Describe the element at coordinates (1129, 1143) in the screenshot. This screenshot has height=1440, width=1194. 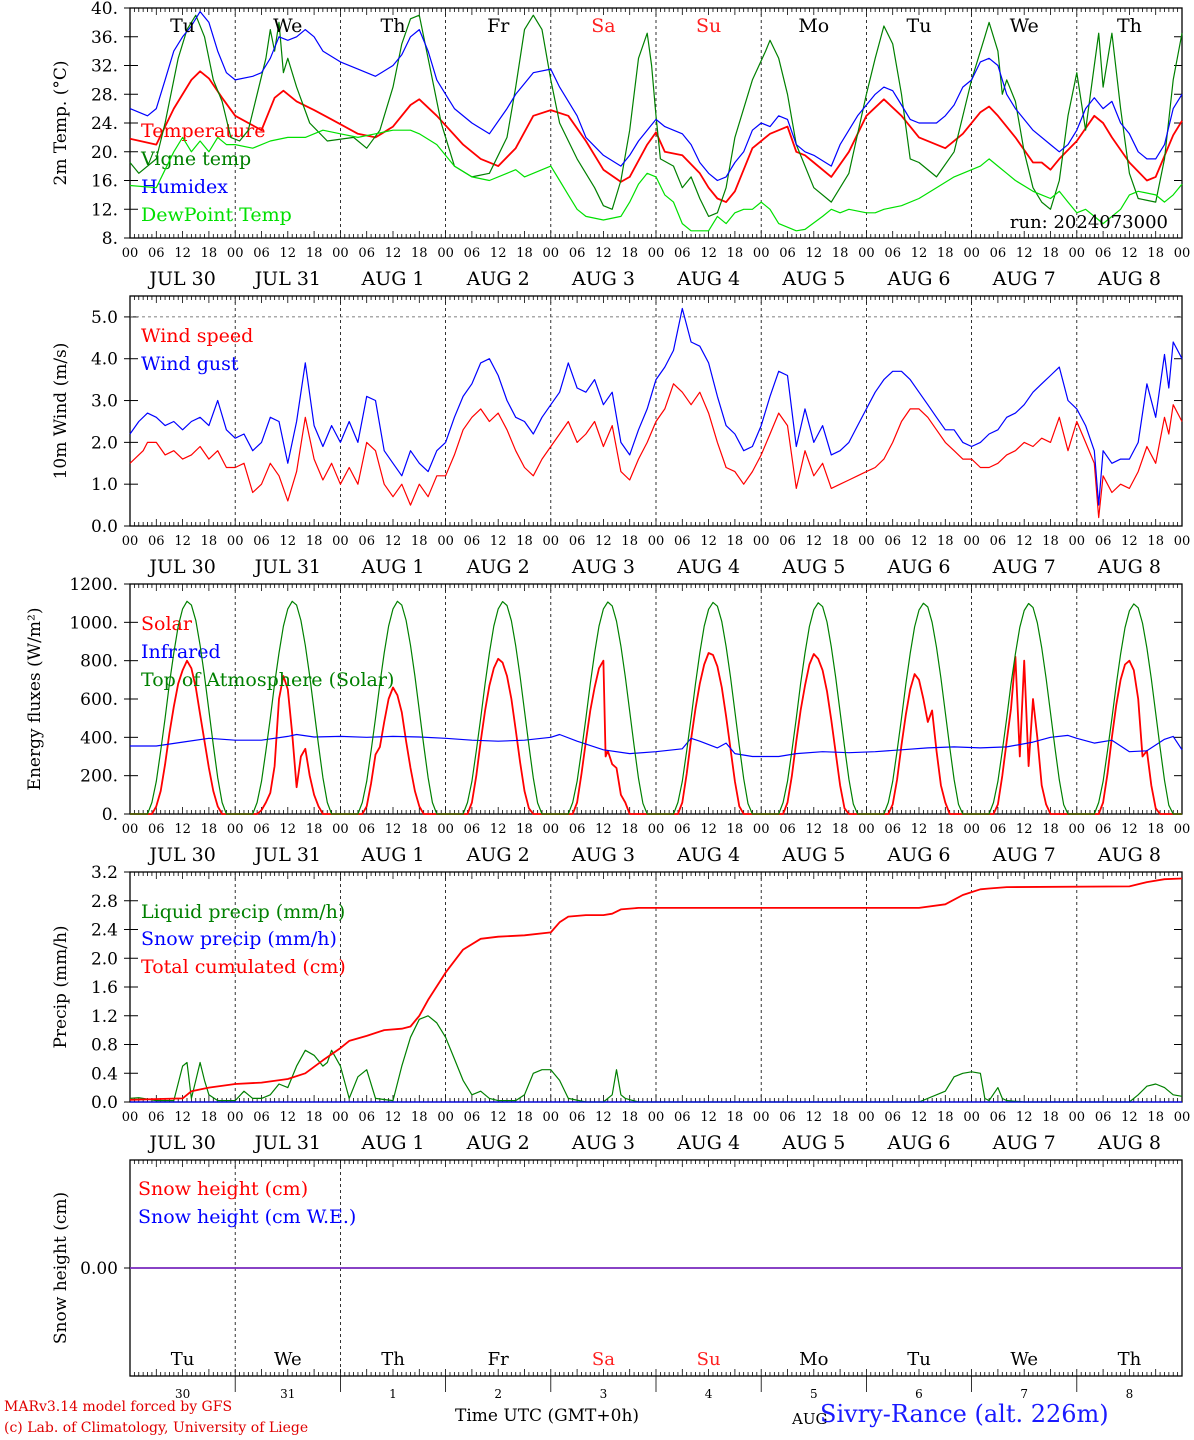
I see `date-label: AUG 8` at that location.